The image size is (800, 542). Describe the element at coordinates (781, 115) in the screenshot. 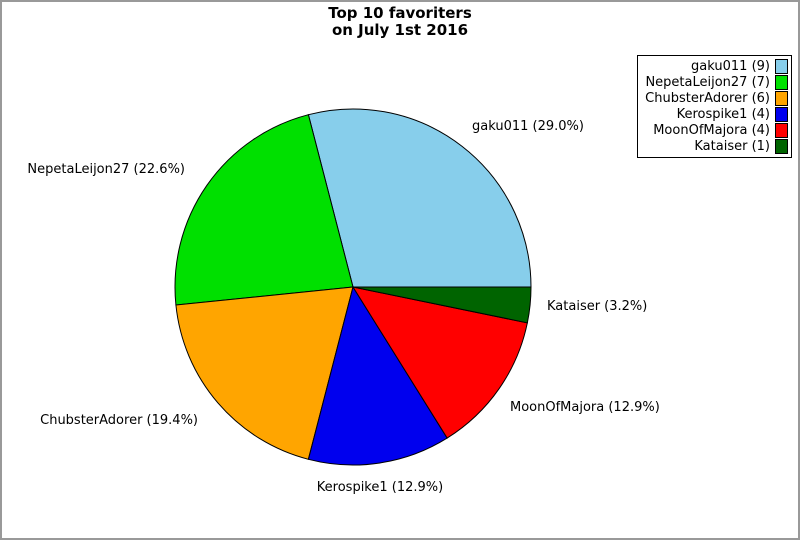

I see `legend-swatch-kerospike1` at that location.